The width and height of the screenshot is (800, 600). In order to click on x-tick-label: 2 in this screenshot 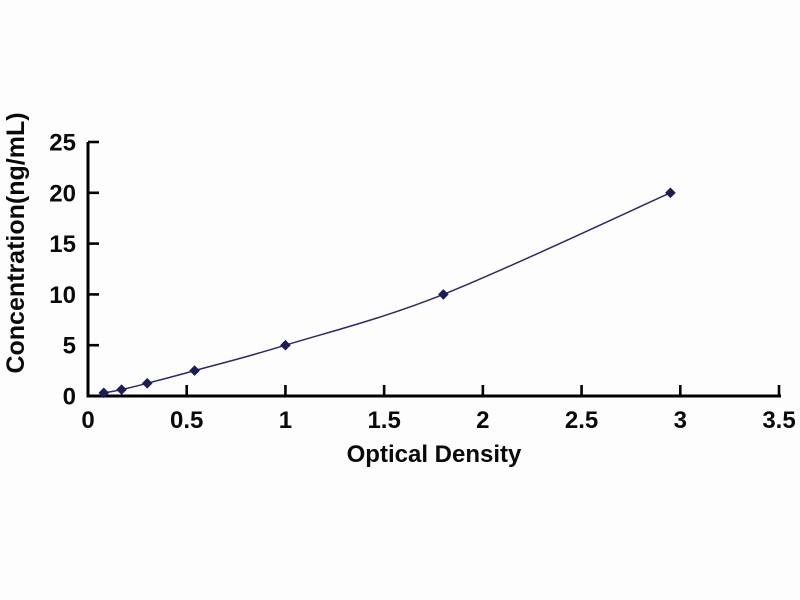, I will do `click(482, 420)`.